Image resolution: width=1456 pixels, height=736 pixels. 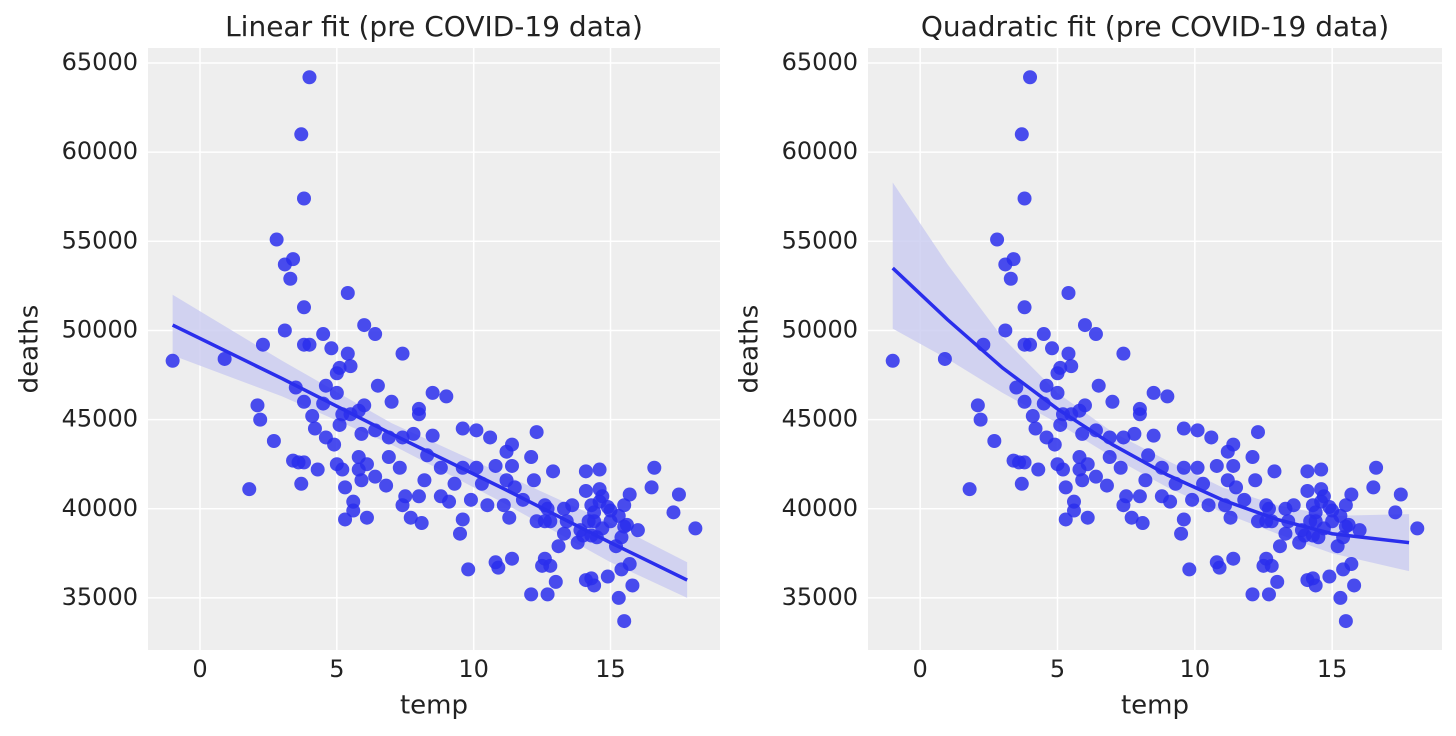 I want to click on confidence-band, so click(x=430, y=446).